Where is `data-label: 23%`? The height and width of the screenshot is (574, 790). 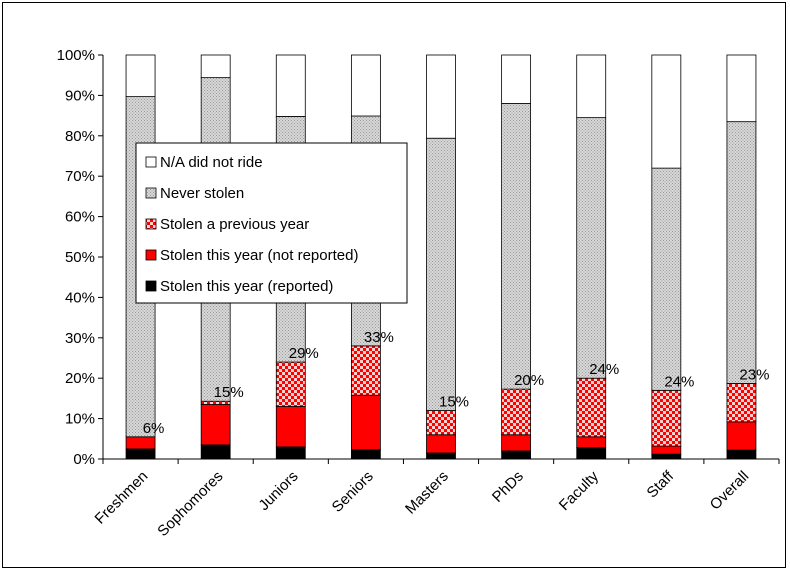 data-label: 23% is located at coordinates (754, 374).